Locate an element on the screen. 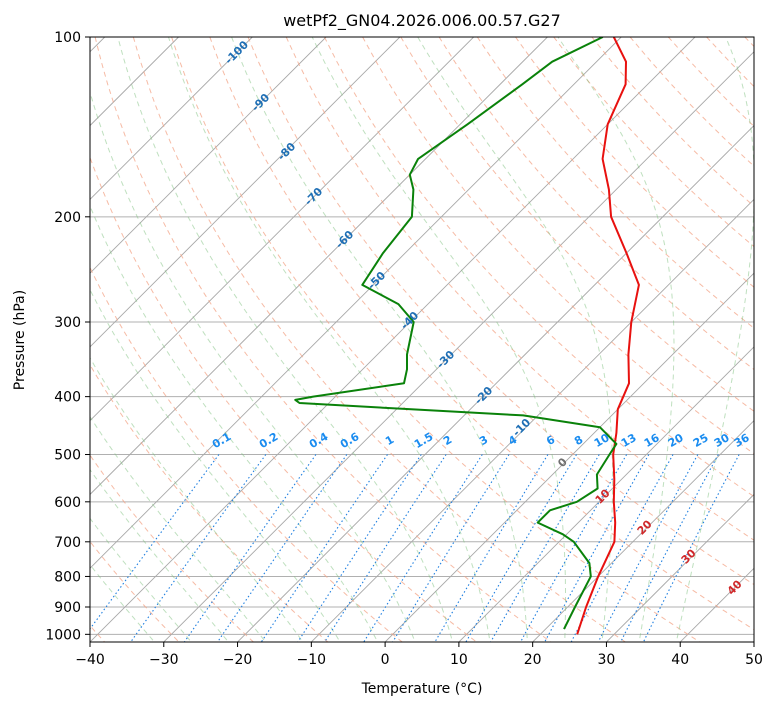 This screenshot has width=775, height=712. x-tick-label: 10 is located at coordinates (459, 660).